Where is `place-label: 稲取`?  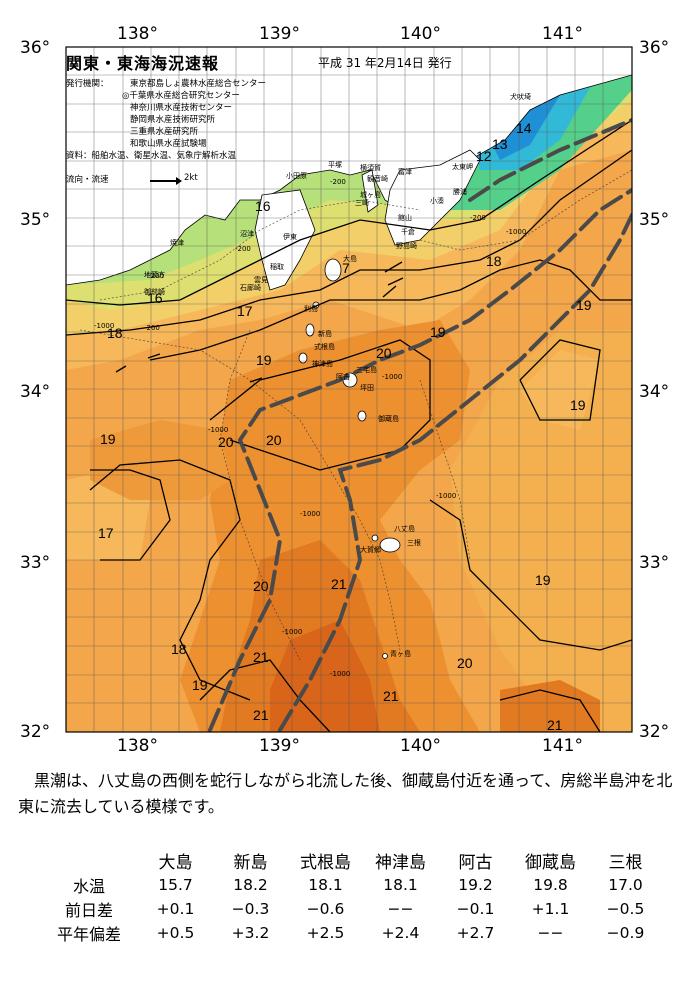
place-label: 稲取 is located at coordinates (277, 267).